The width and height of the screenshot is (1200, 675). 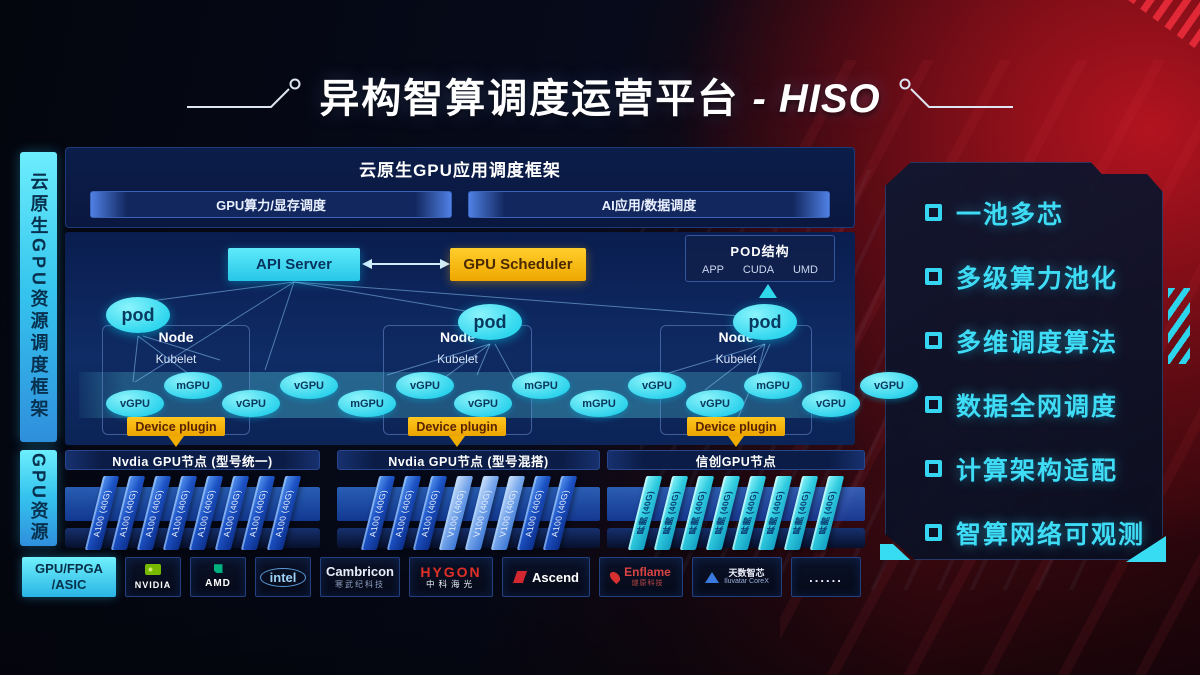 What do you see at coordinates (1037, 406) in the screenshot?
I see `feature-label: 数据全网调度` at bounding box center [1037, 406].